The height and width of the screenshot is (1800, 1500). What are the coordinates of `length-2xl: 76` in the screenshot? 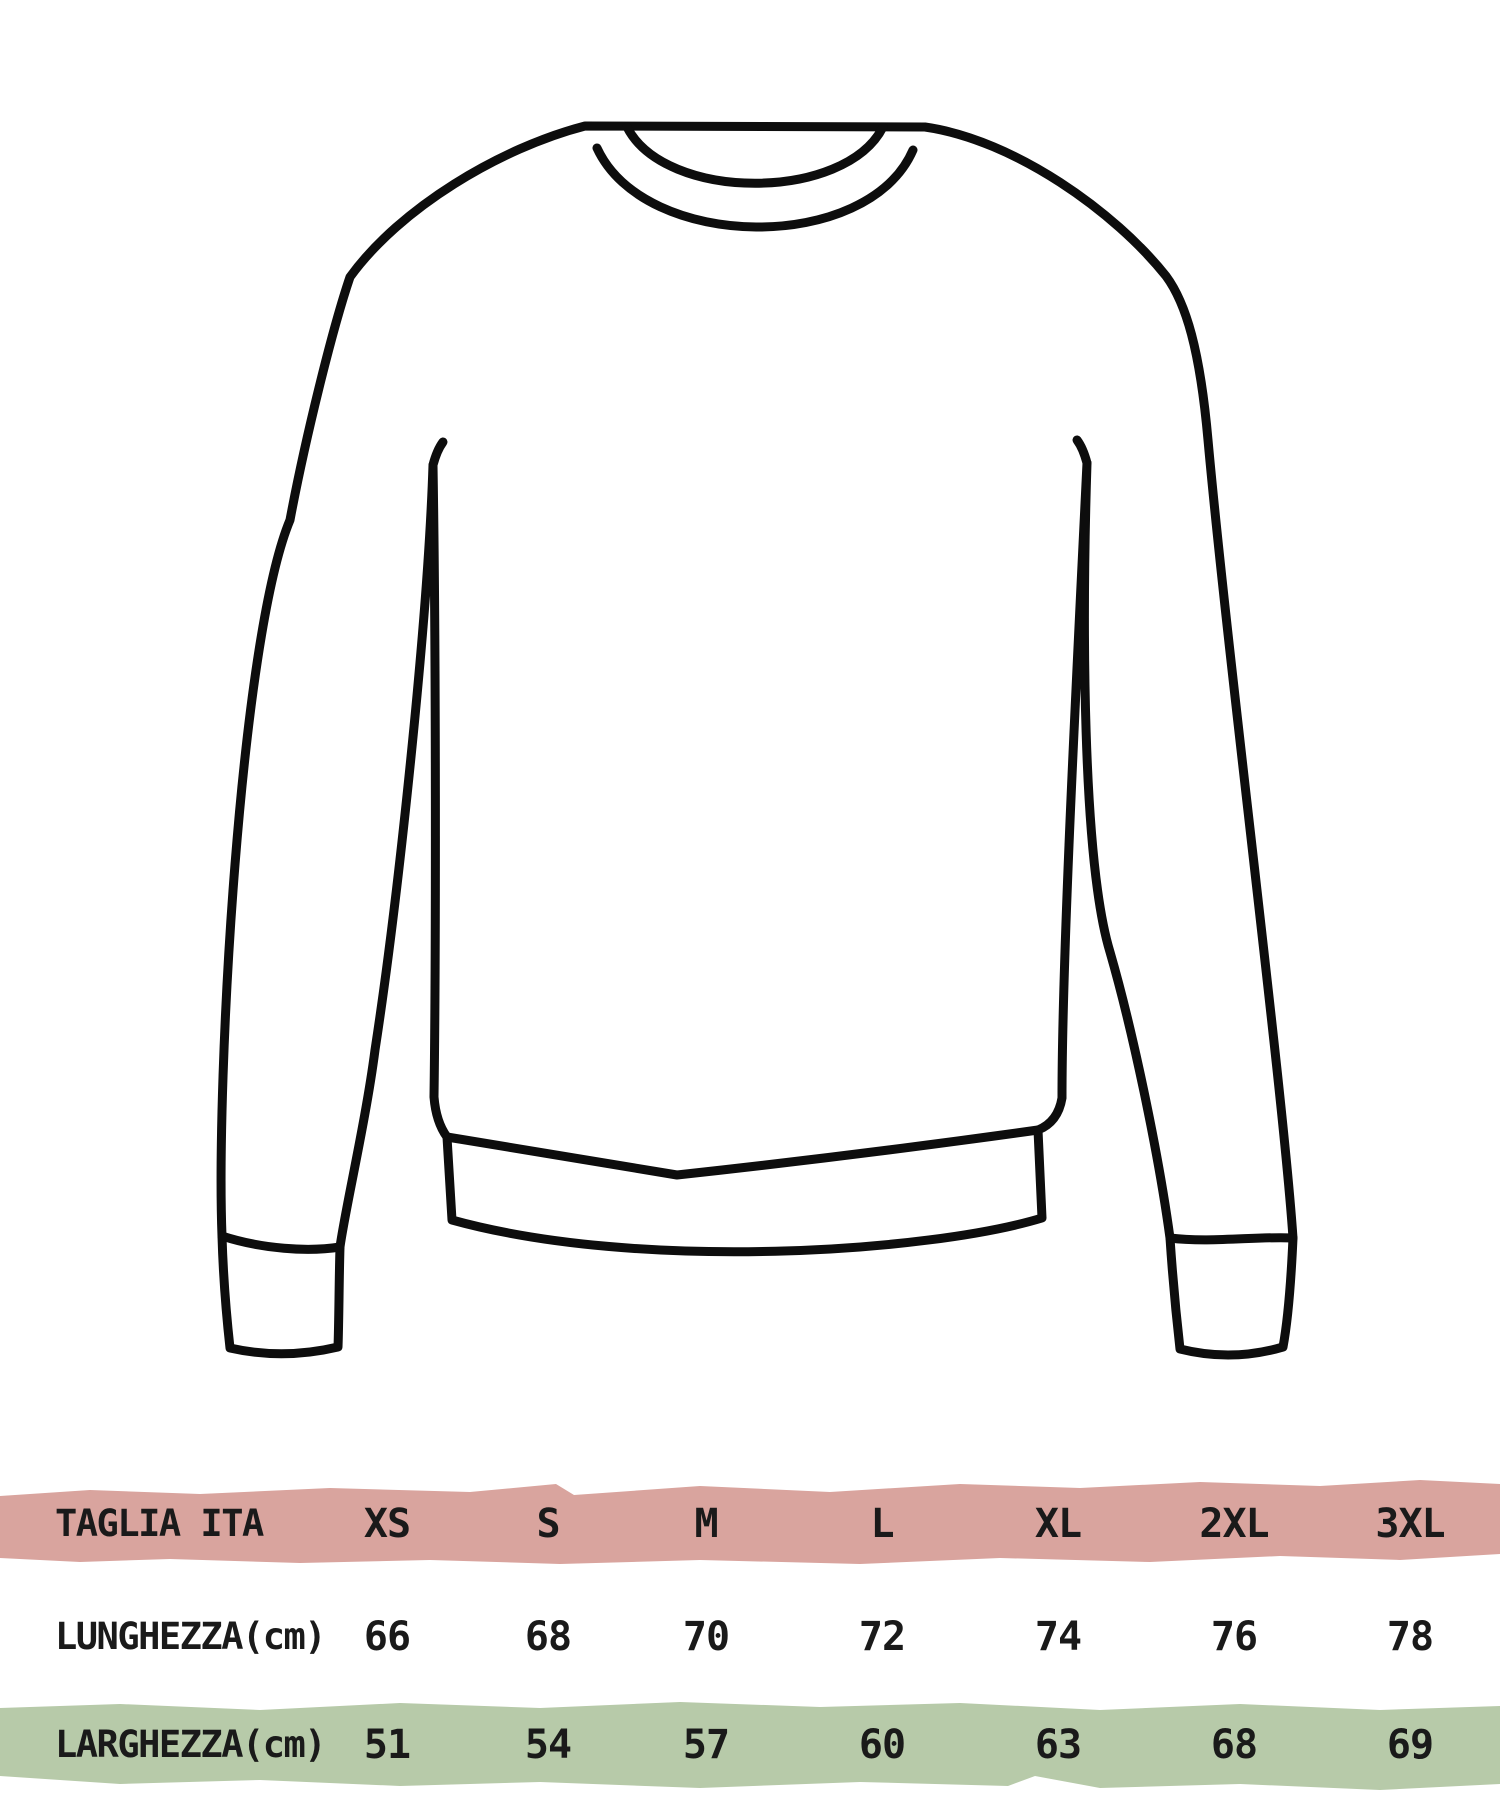 It's located at (1234, 1637).